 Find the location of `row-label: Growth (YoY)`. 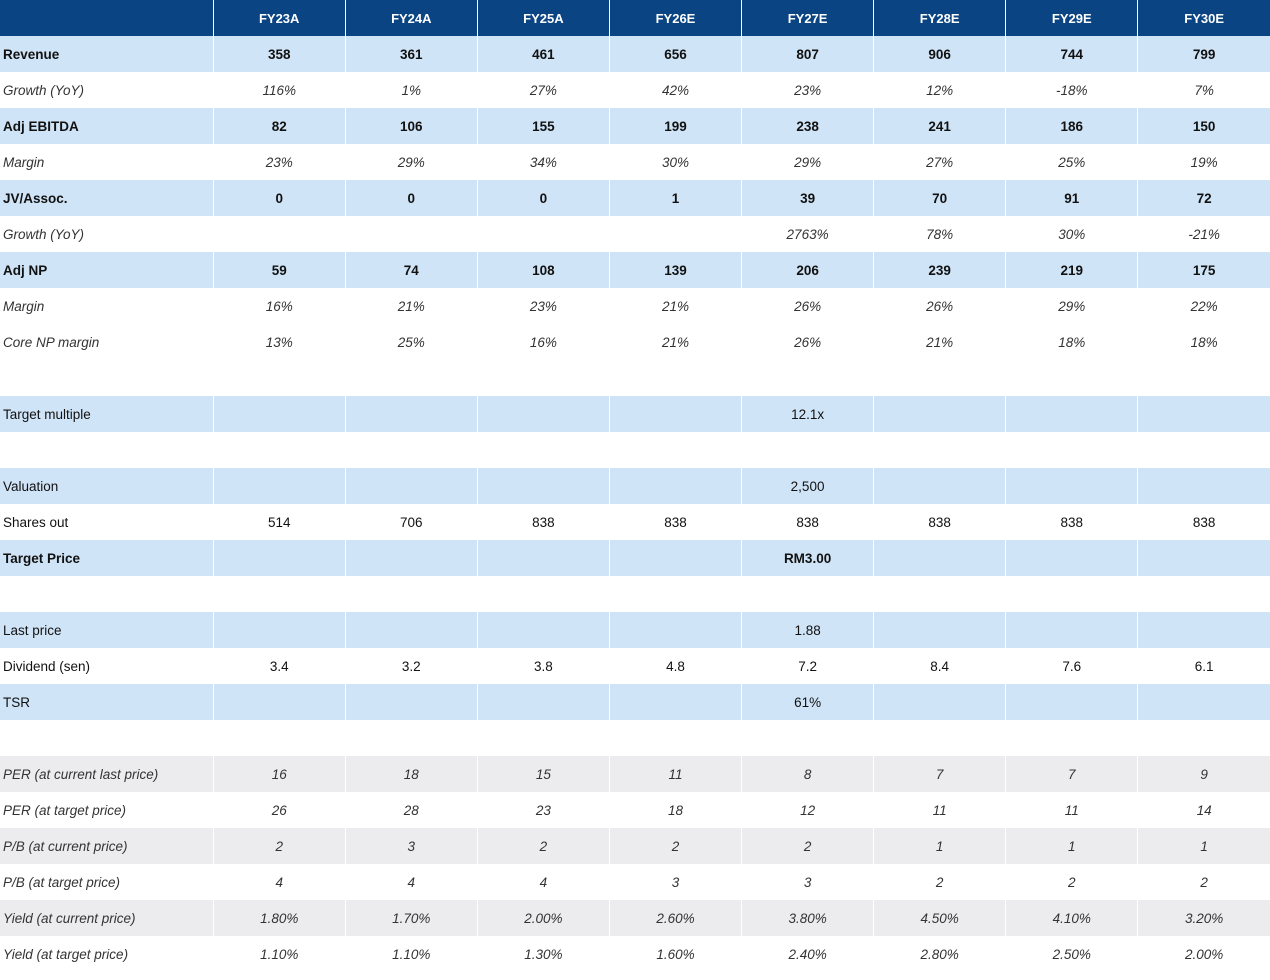

row-label: Growth (YoY) is located at coordinates (107, 90).